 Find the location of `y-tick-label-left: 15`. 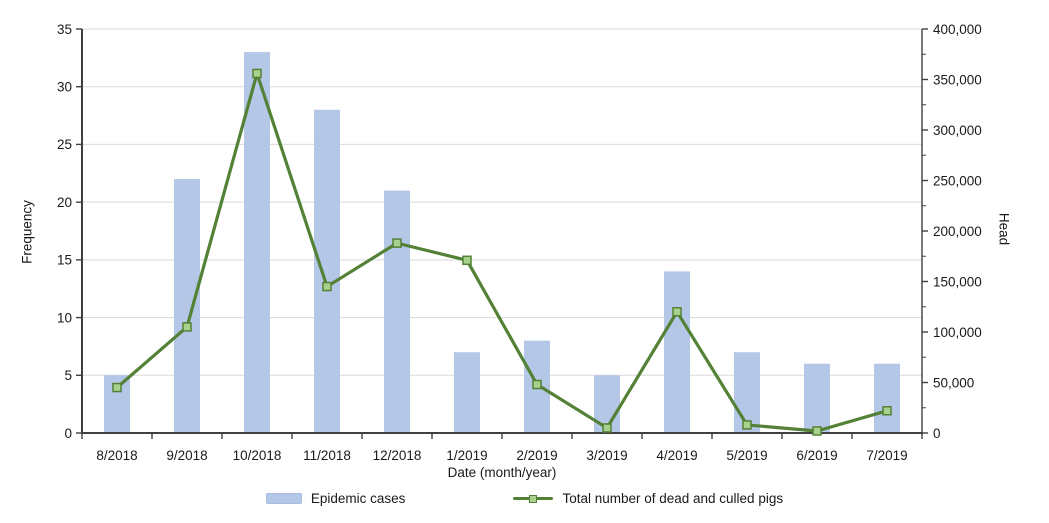

y-tick-label-left: 15 is located at coordinates (64, 260).